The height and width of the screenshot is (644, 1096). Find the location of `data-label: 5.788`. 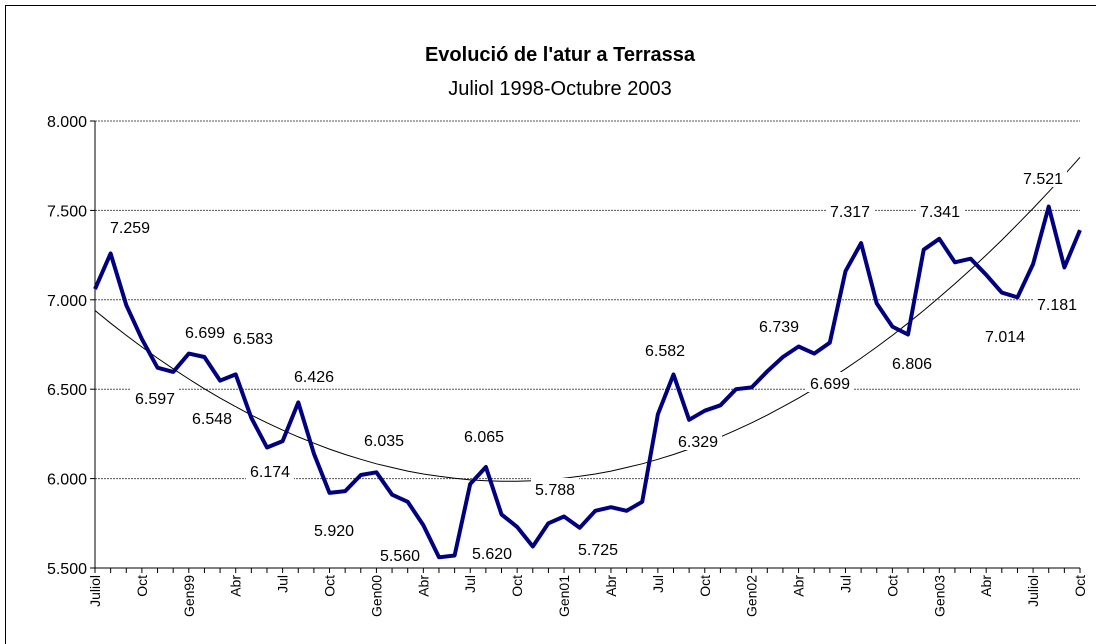

data-label: 5.788 is located at coordinates (555, 490).